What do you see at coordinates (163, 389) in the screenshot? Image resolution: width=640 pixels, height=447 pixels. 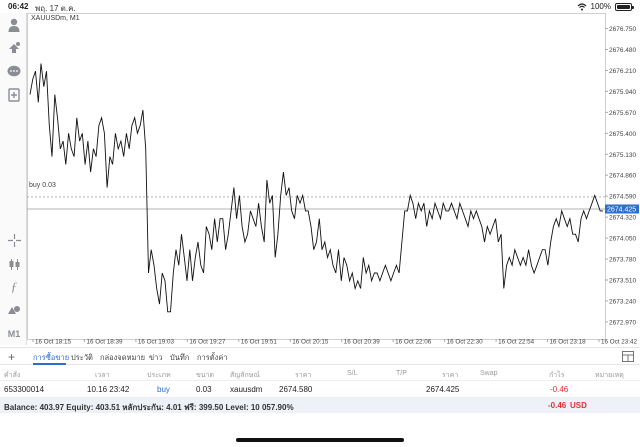 I see `row-type: buy` at bounding box center [163, 389].